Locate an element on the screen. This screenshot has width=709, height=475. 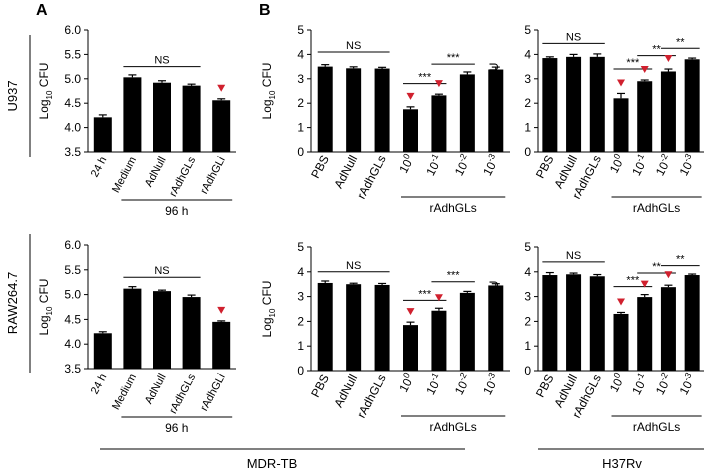
x-tick-label: rAdhGLi is located at coordinates (213, 392).